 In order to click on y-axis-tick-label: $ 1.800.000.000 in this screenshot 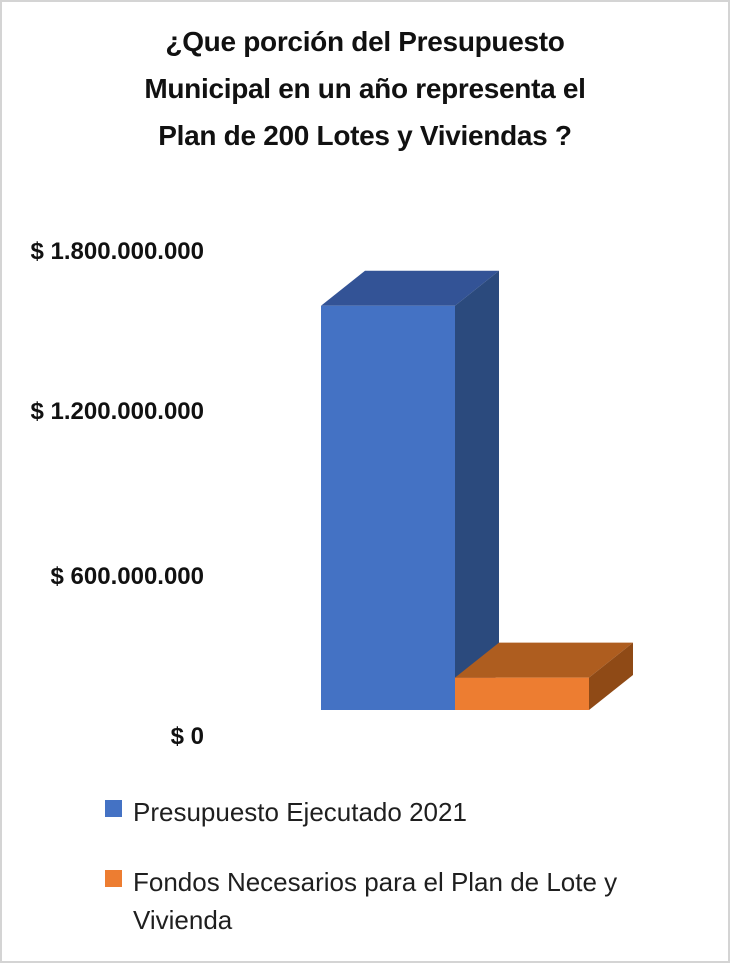, I will do `click(117, 251)`.